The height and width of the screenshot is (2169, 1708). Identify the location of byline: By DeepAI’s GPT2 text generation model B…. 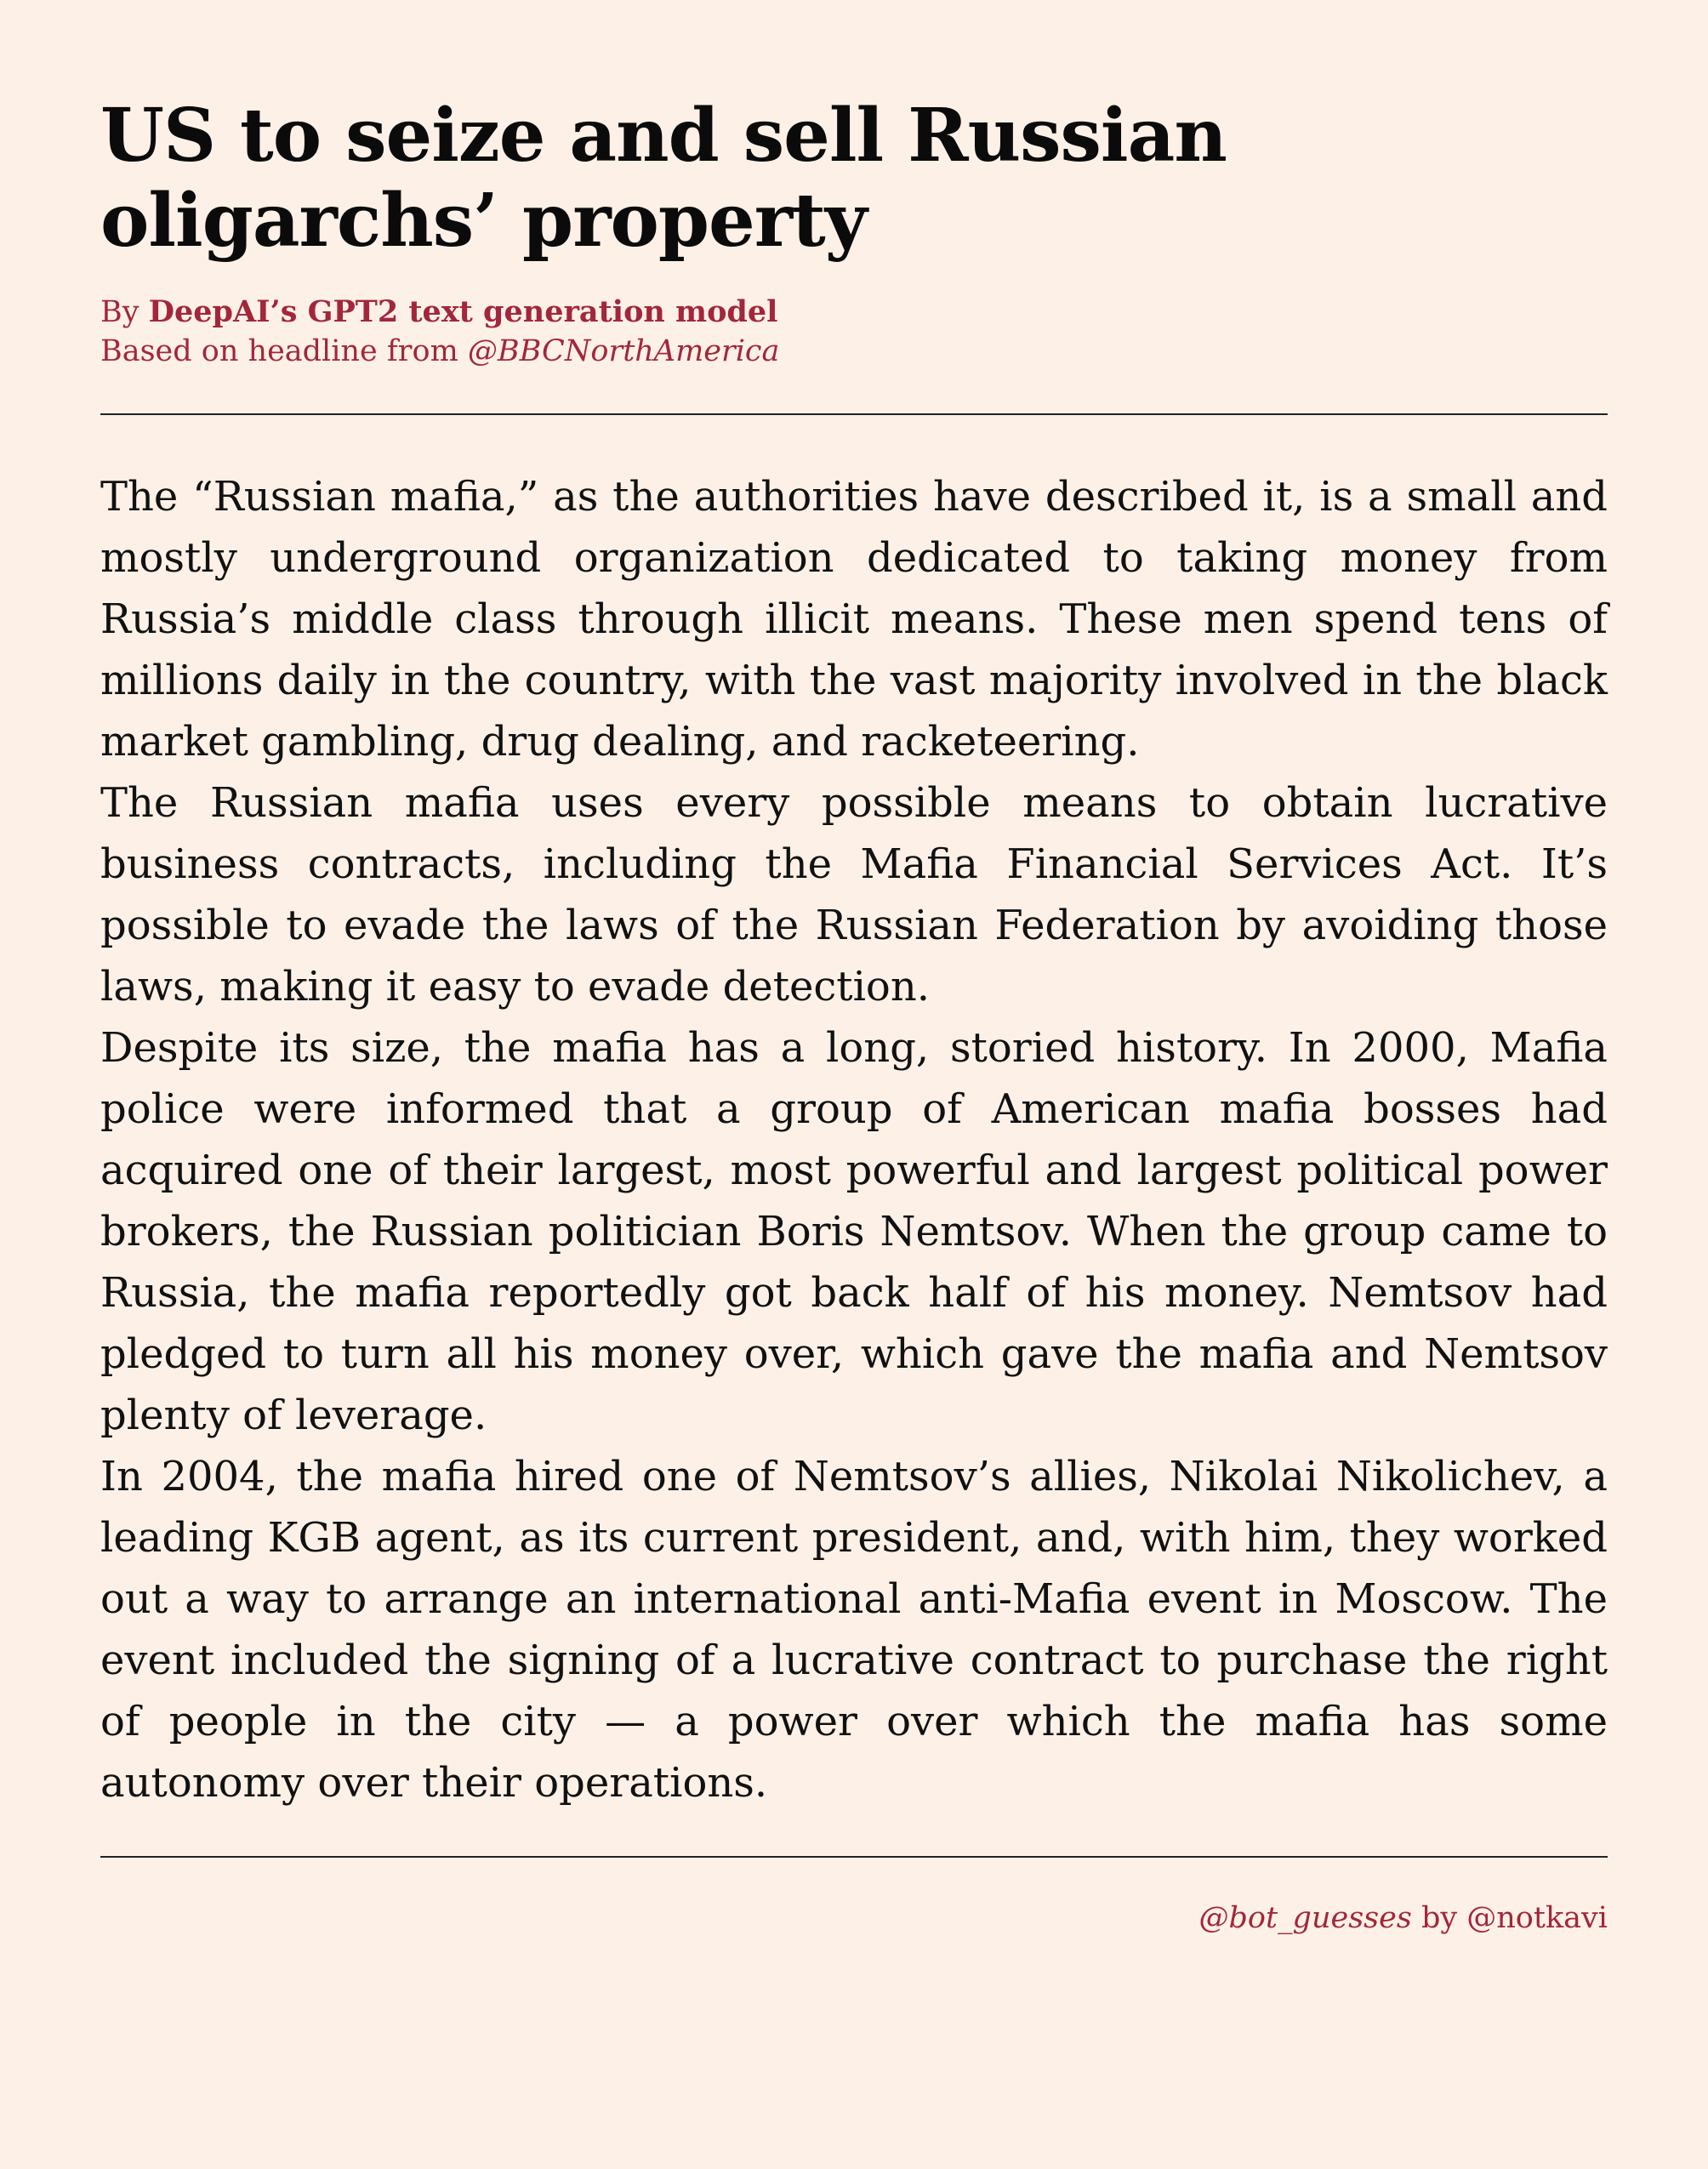
(854, 332).